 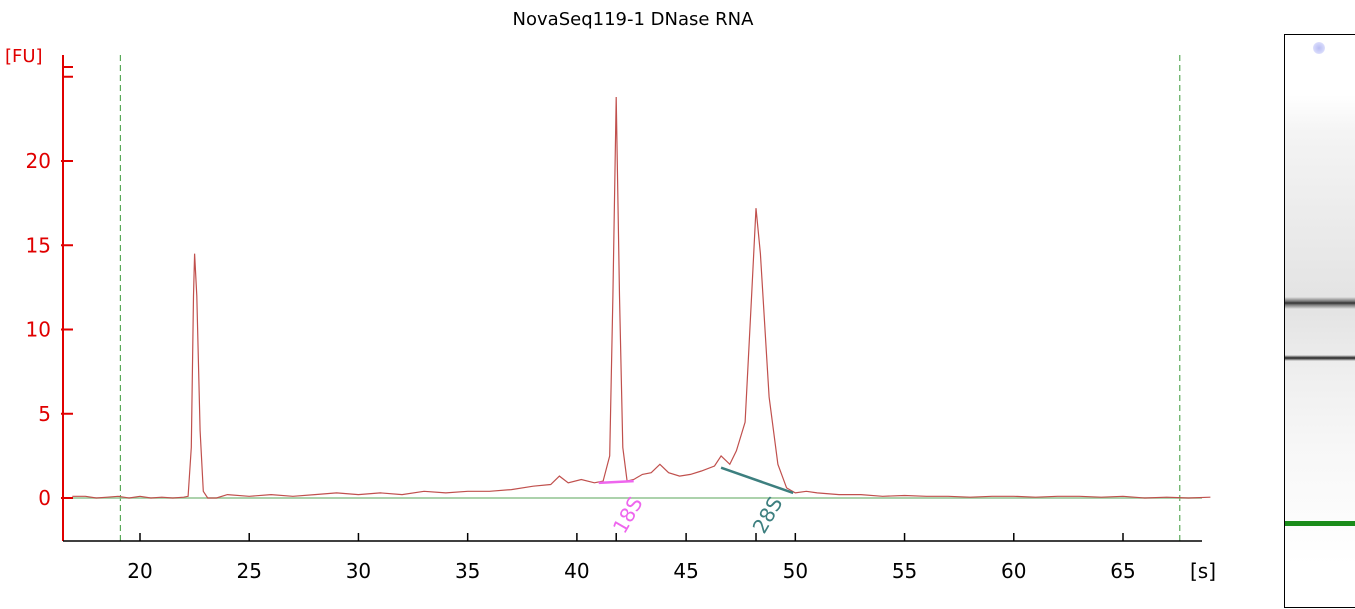 What do you see at coordinates (44, 414) in the screenshot?
I see `y-tick-label: 5` at bounding box center [44, 414].